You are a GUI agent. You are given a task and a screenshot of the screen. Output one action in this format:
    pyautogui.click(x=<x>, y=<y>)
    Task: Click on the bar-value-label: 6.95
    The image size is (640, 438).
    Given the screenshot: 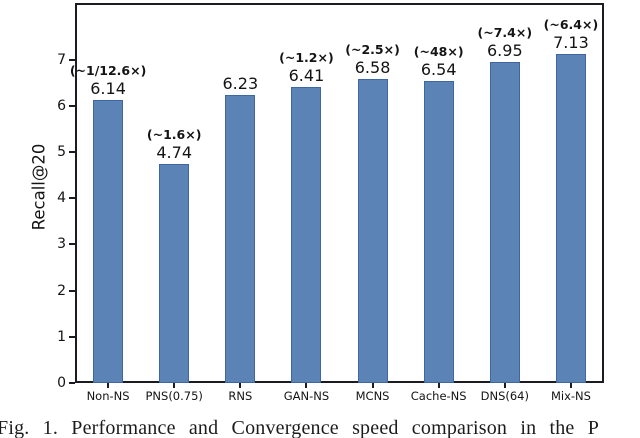 What is the action you would take?
    pyautogui.click(x=505, y=51)
    